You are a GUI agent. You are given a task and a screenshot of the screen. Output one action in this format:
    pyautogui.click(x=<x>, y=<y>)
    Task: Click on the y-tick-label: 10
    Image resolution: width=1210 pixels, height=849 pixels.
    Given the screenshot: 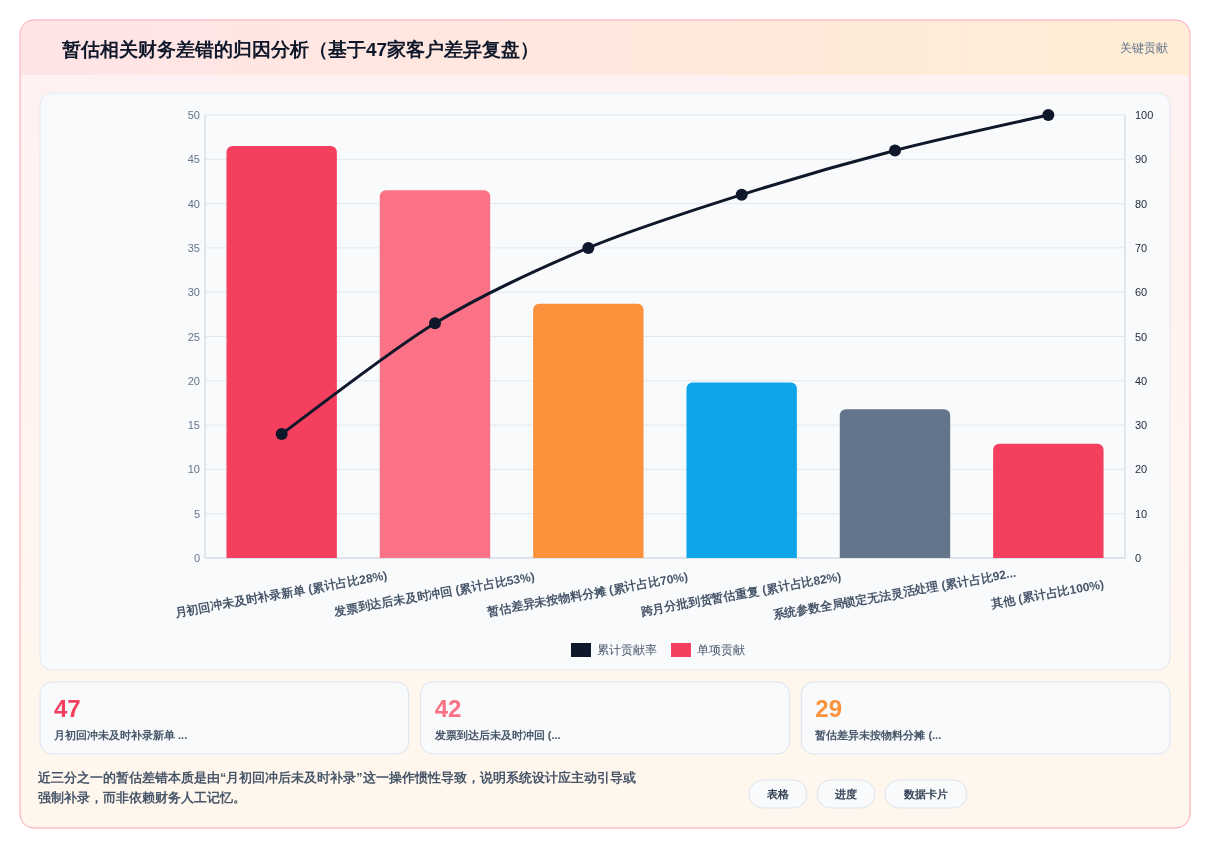 What is the action you would take?
    pyautogui.click(x=193, y=469)
    